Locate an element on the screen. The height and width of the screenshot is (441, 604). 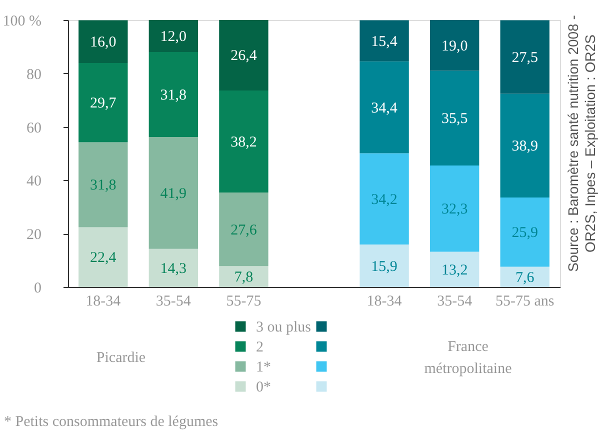
legend-label: 2 is located at coordinates (260, 348).